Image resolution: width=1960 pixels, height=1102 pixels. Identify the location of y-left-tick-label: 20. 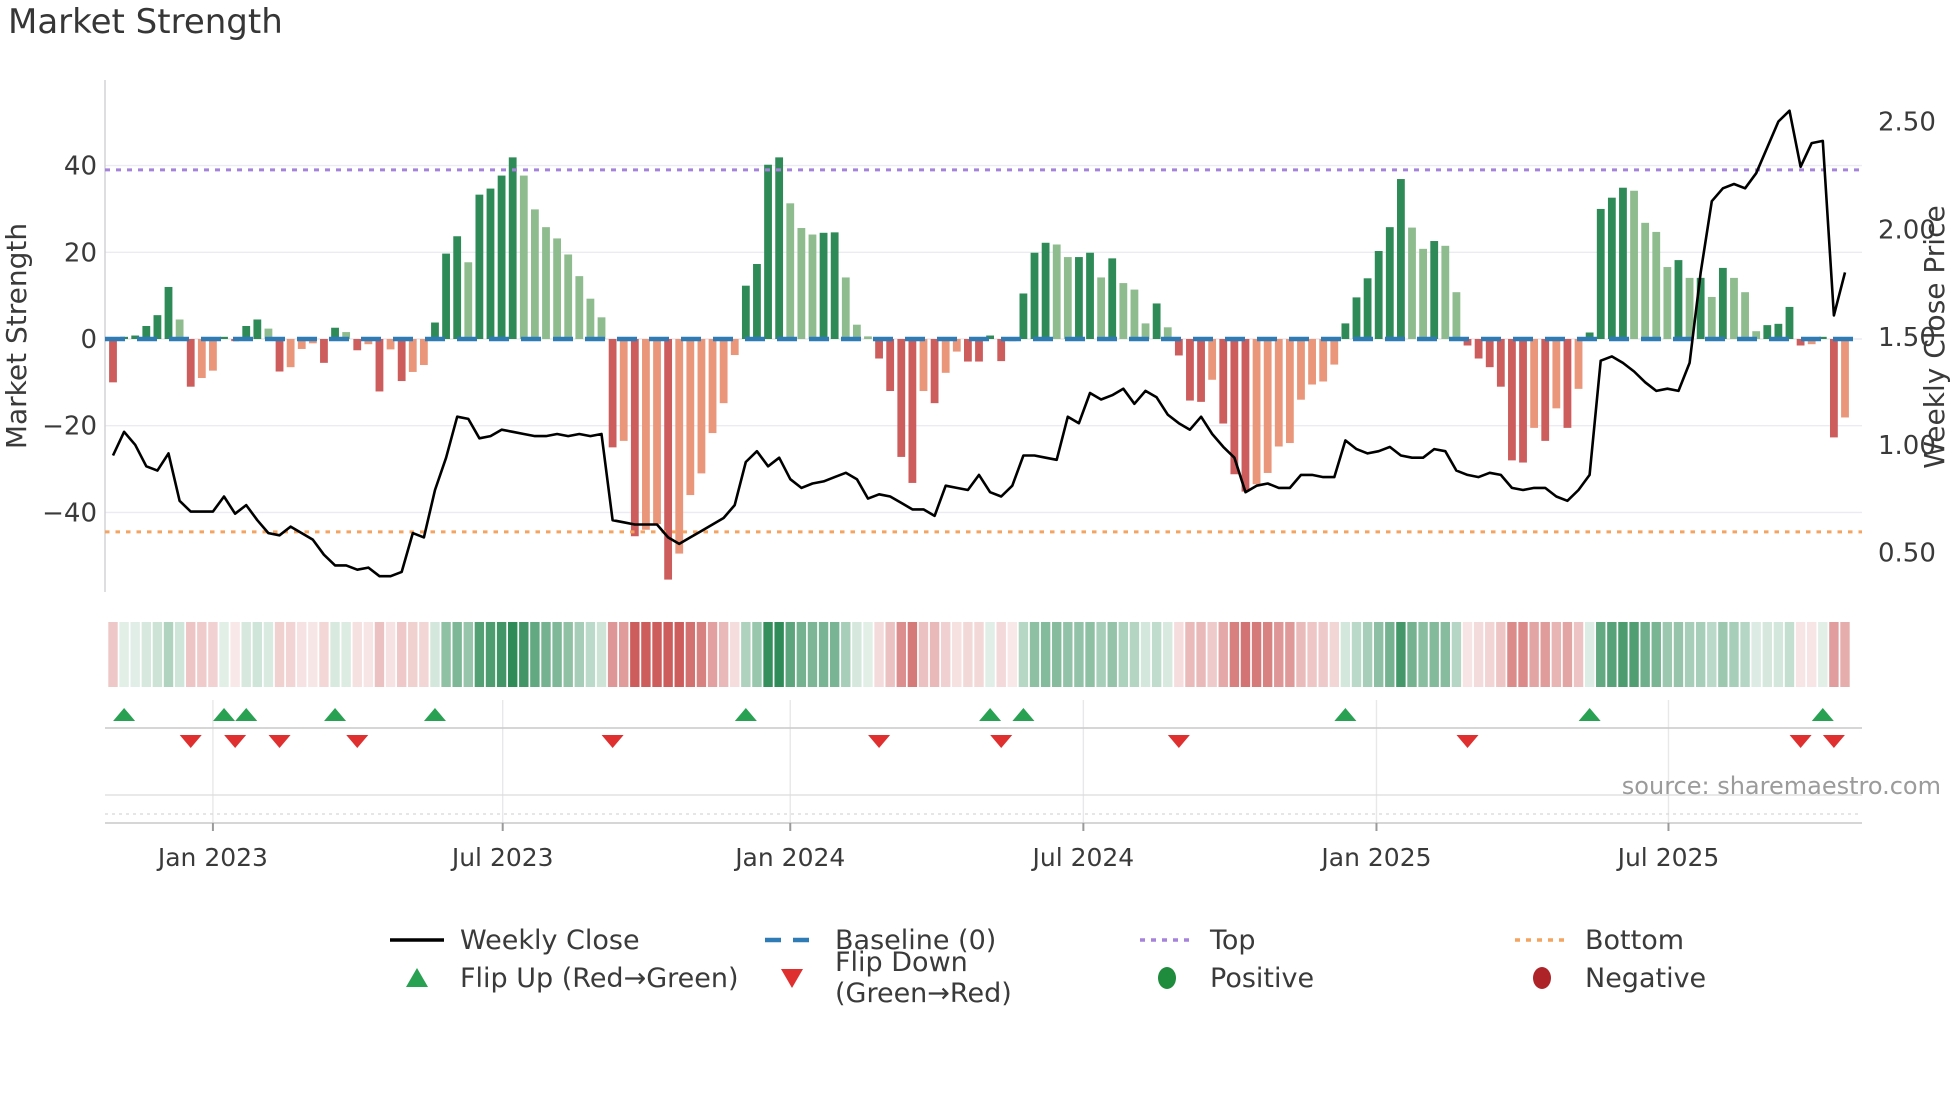
(80, 253).